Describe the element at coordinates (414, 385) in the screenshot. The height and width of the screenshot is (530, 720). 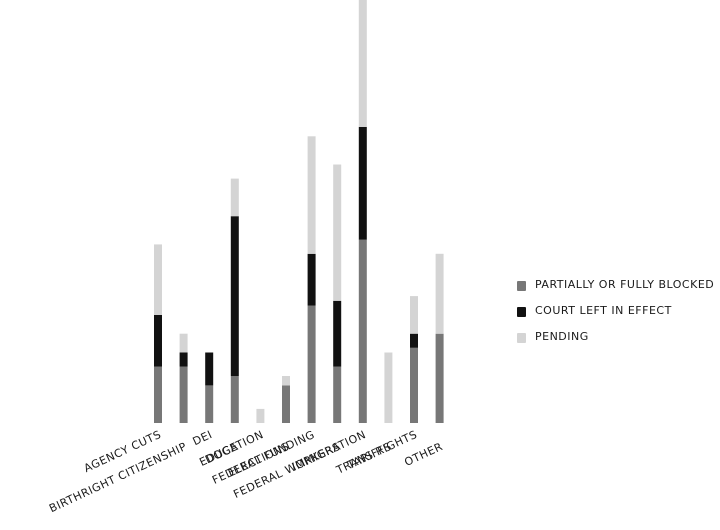
I see `bar-trans-rights-partially-or-fully-blocked` at that location.